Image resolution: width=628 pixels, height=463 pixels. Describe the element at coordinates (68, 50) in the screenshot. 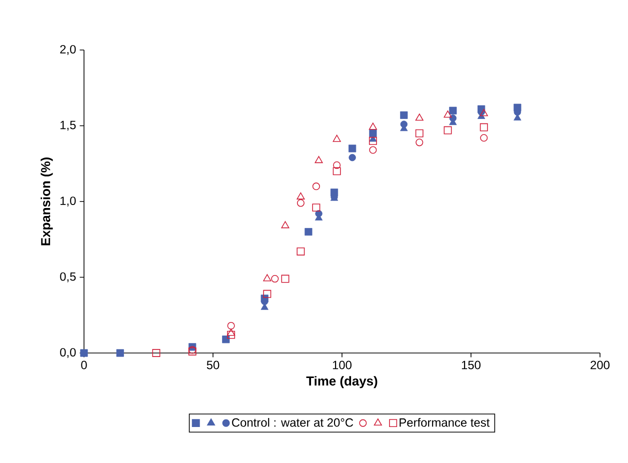

I see `y-tick-label: 2,0` at that location.